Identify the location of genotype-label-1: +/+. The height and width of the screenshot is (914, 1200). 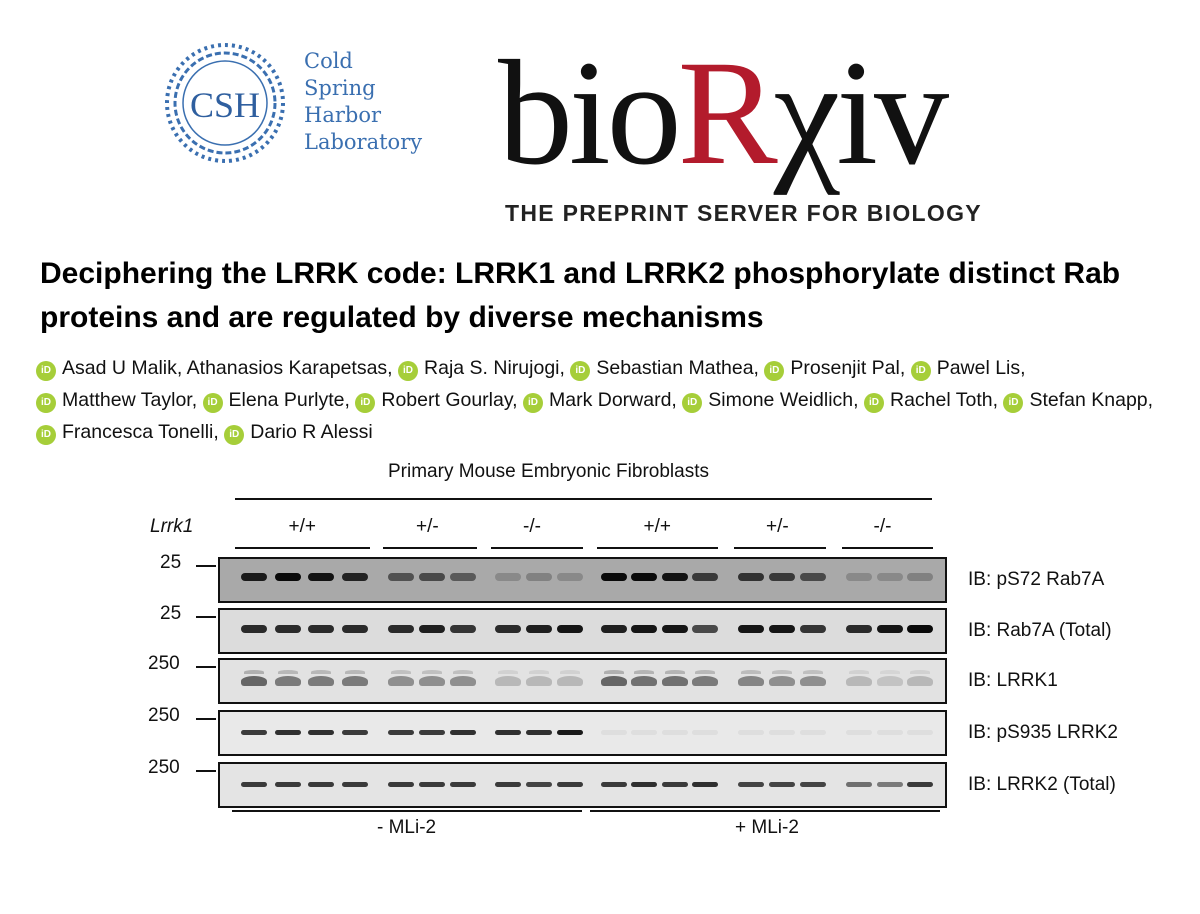
(302, 526).